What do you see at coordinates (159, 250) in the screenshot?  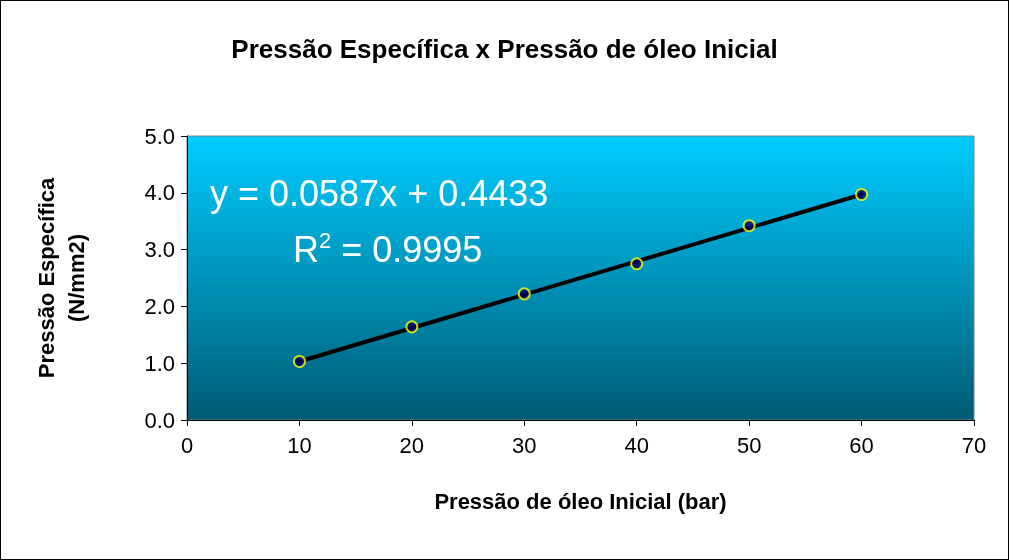 I see `y-tick-label: 3.0` at bounding box center [159, 250].